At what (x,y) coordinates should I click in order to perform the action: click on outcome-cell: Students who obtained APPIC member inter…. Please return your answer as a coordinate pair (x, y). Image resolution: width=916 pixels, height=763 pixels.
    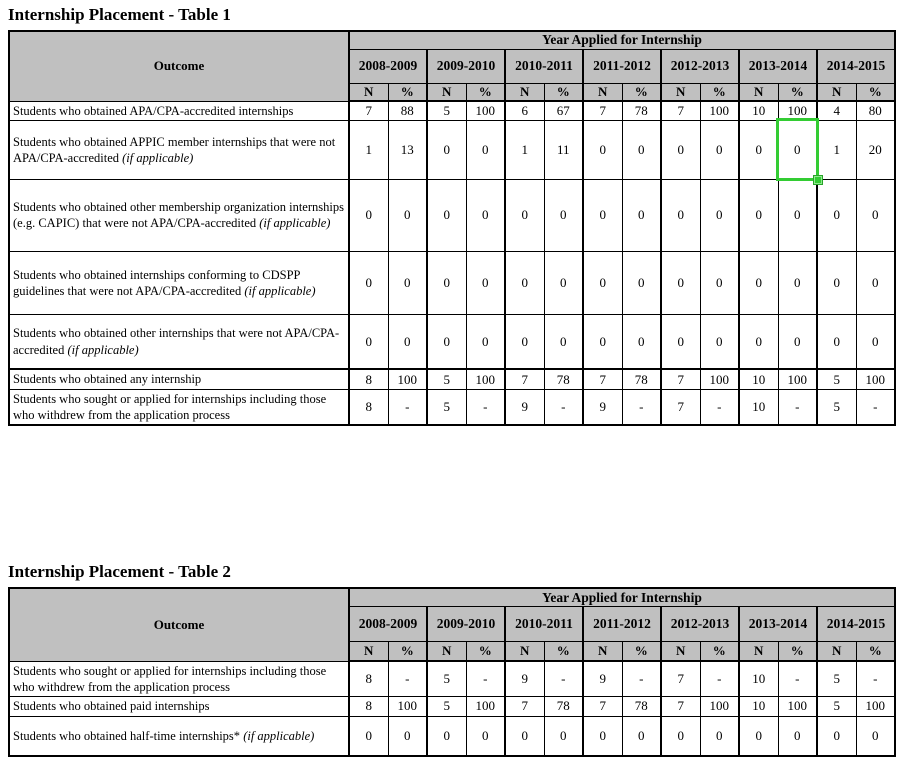
    Looking at the image, I should click on (179, 149).